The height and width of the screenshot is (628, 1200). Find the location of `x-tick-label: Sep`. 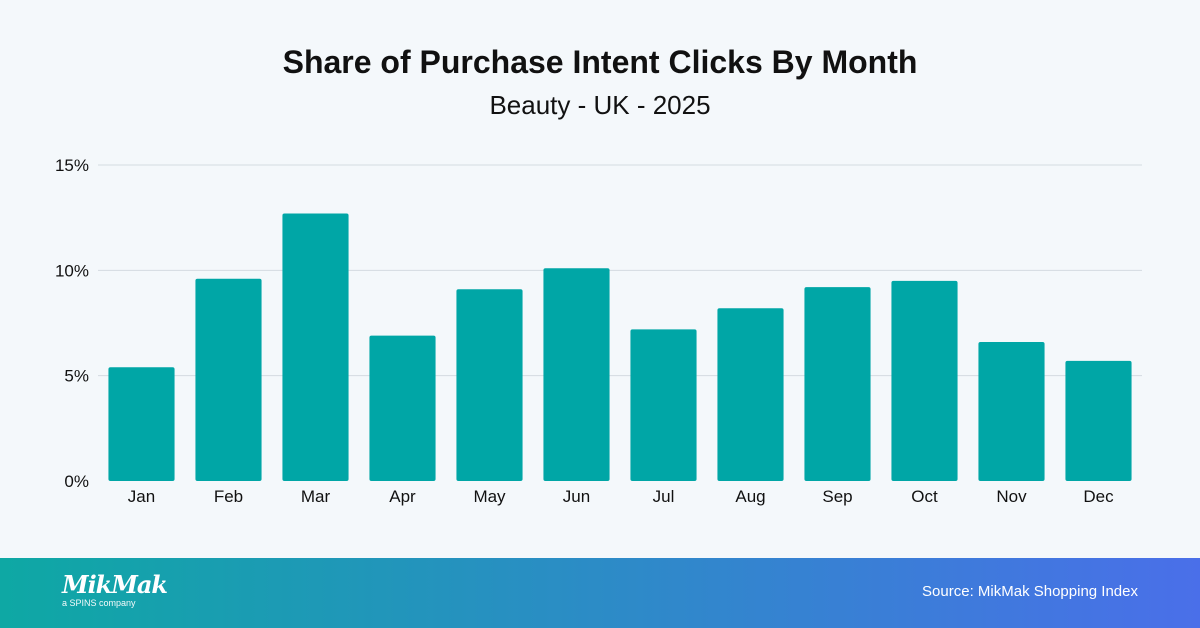

x-tick-label: Sep is located at coordinates (837, 496).